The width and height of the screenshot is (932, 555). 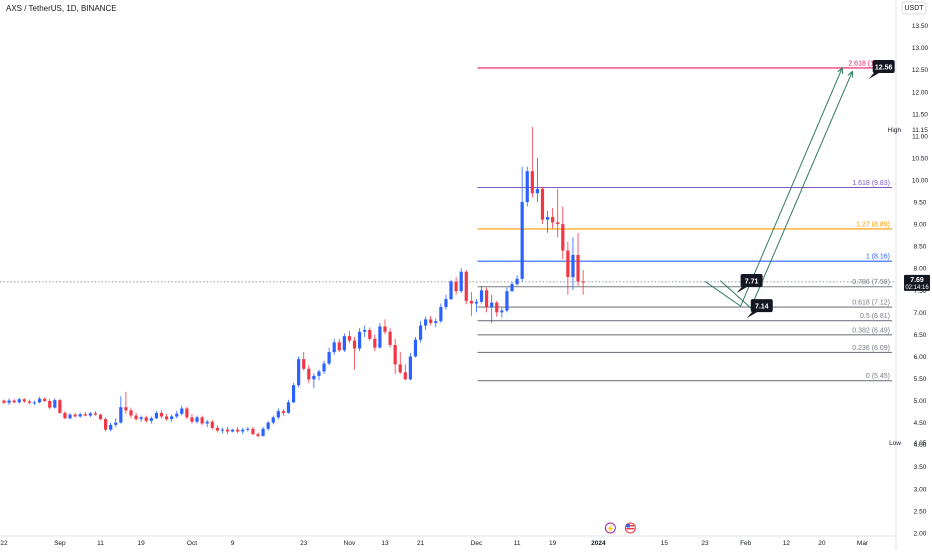 What do you see at coordinates (920, 203) in the screenshot?
I see `y-tick-label: 9.50` at bounding box center [920, 203].